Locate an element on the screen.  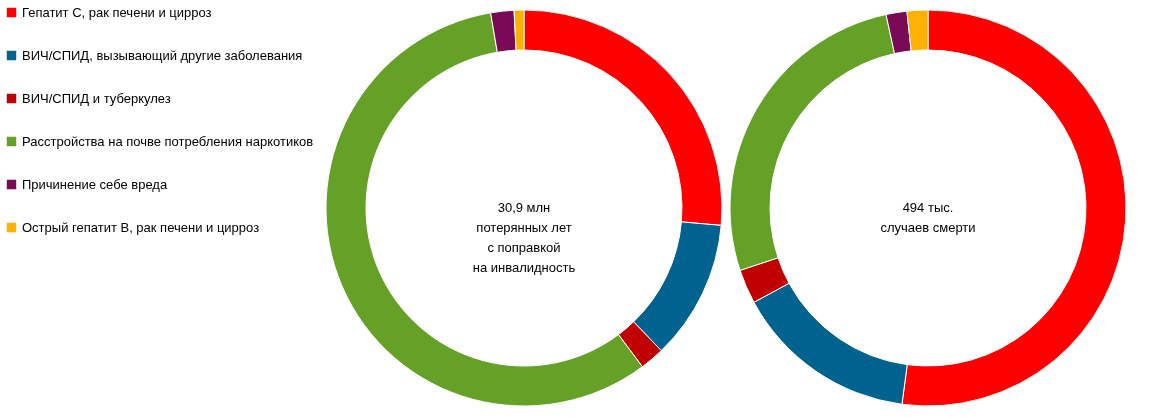
text: 30,9 млн потерянных лет с поправкой на инвалидность is located at coordinates (524, 237).